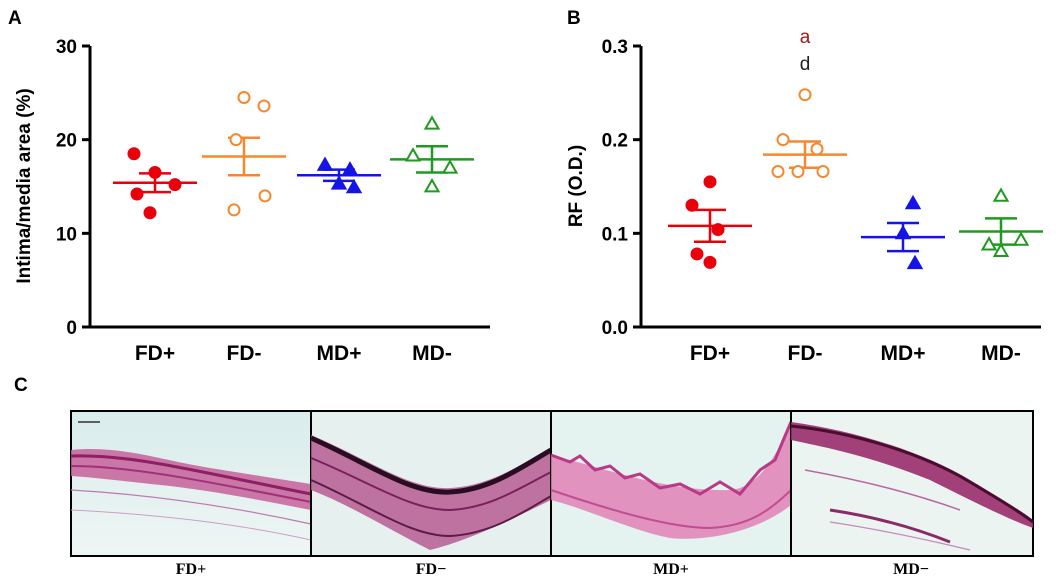 This screenshot has height=583, width=1056. What do you see at coordinates (615, 141) in the screenshot?
I see `y-tick-label: 0.2` at bounding box center [615, 141].